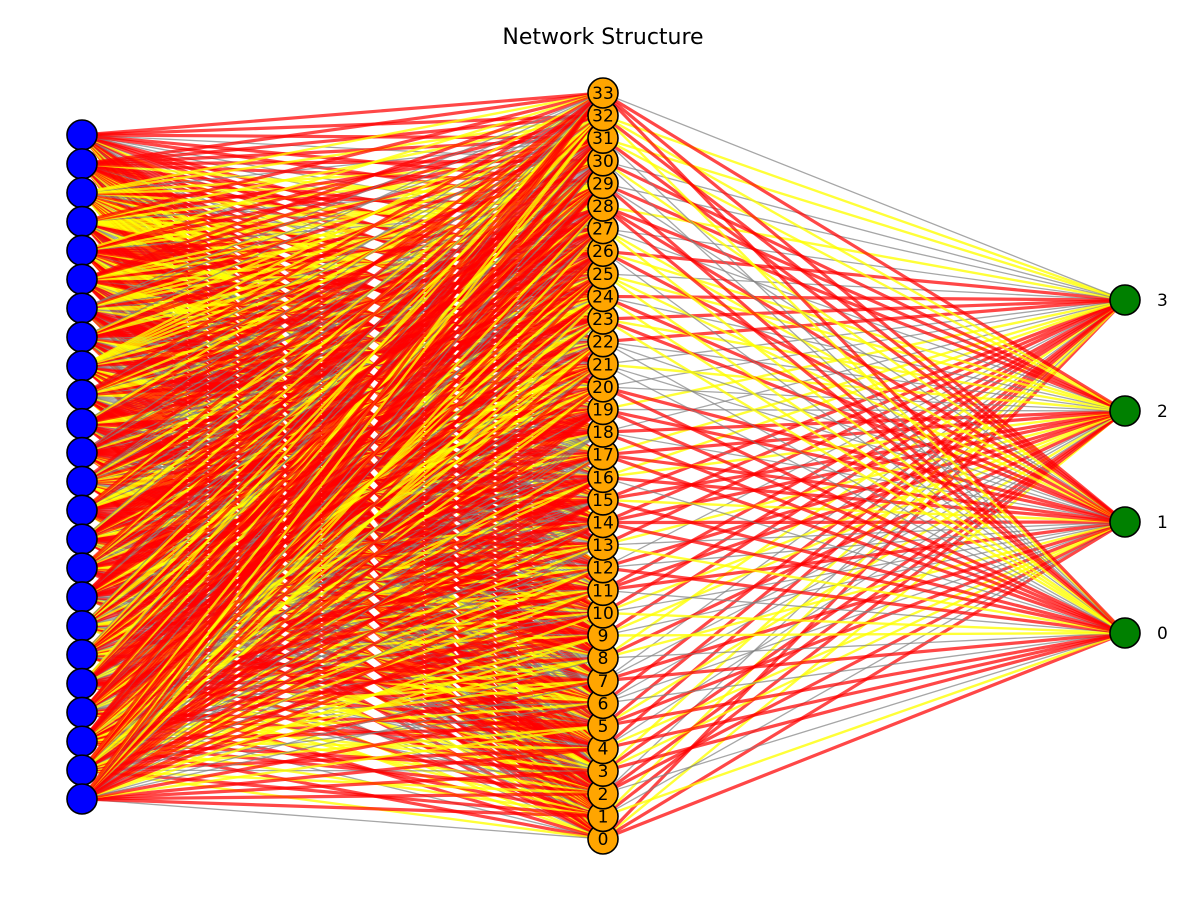 This screenshot has width=1200, height=900. What do you see at coordinates (603, 682) in the screenshot?
I see `hidden-node-label: 7` at bounding box center [603, 682].